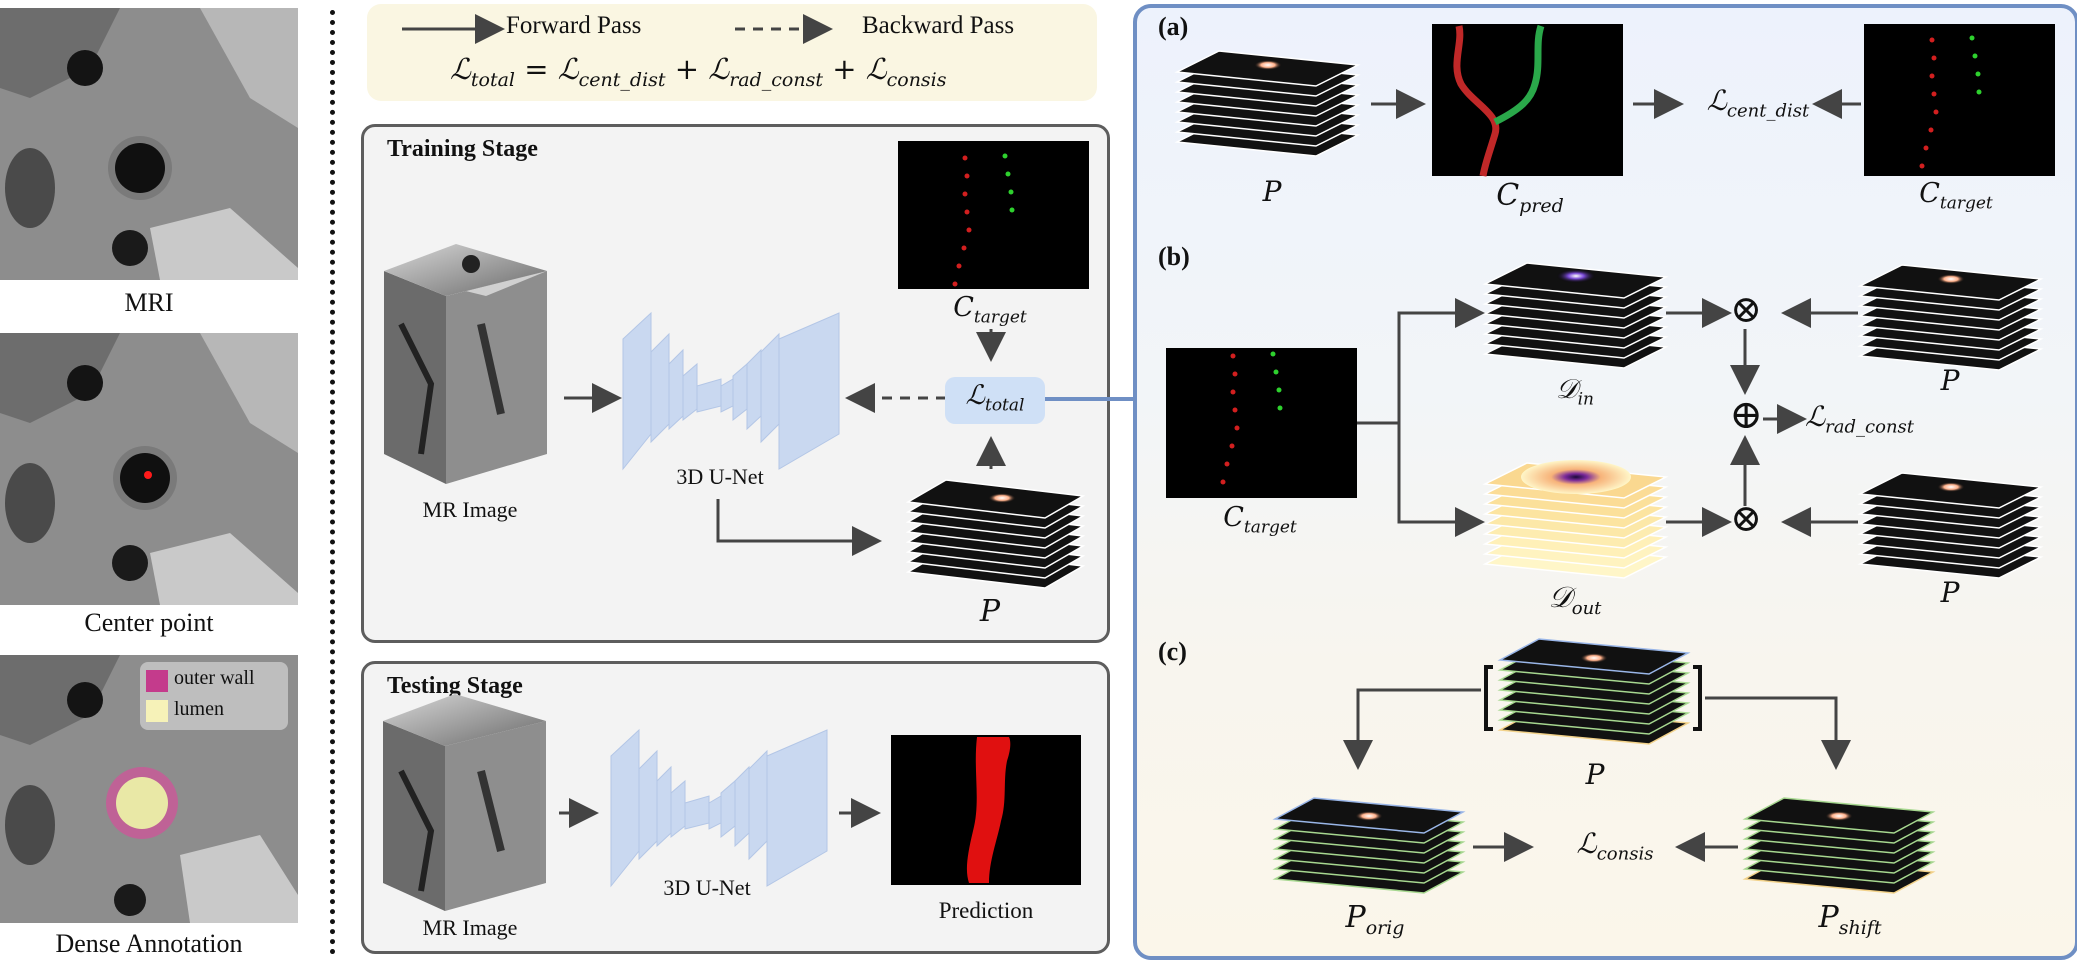 This screenshot has width=2077, height=969. What do you see at coordinates (1091, 399) in the screenshot?
I see `loss-panel-connector` at bounding box center [1091, 399].